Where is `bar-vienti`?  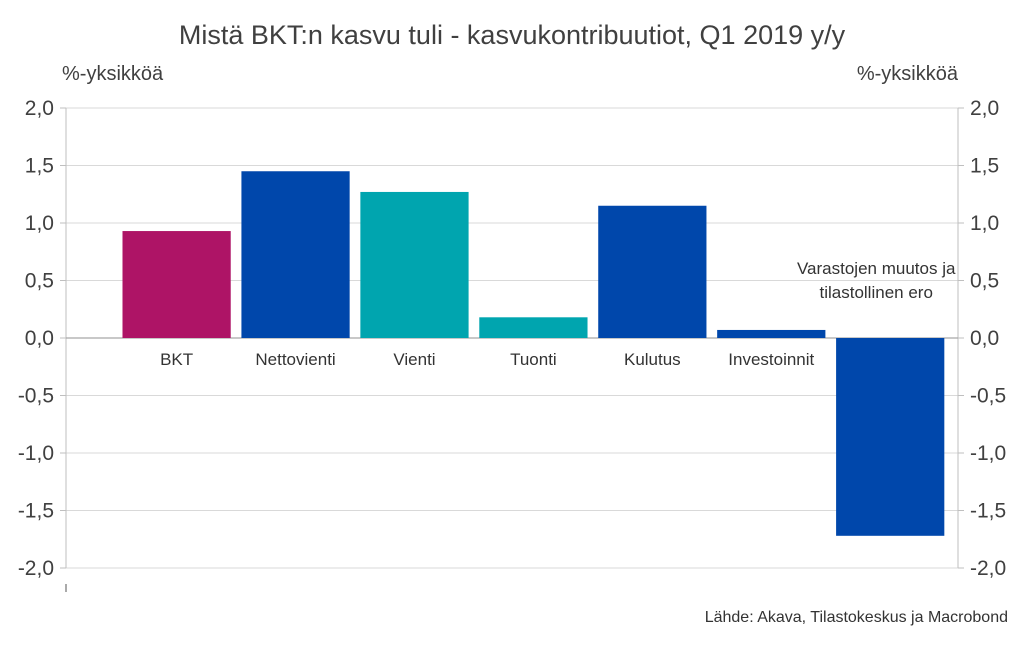
bar-vienti is located at coordinates (414, 264).